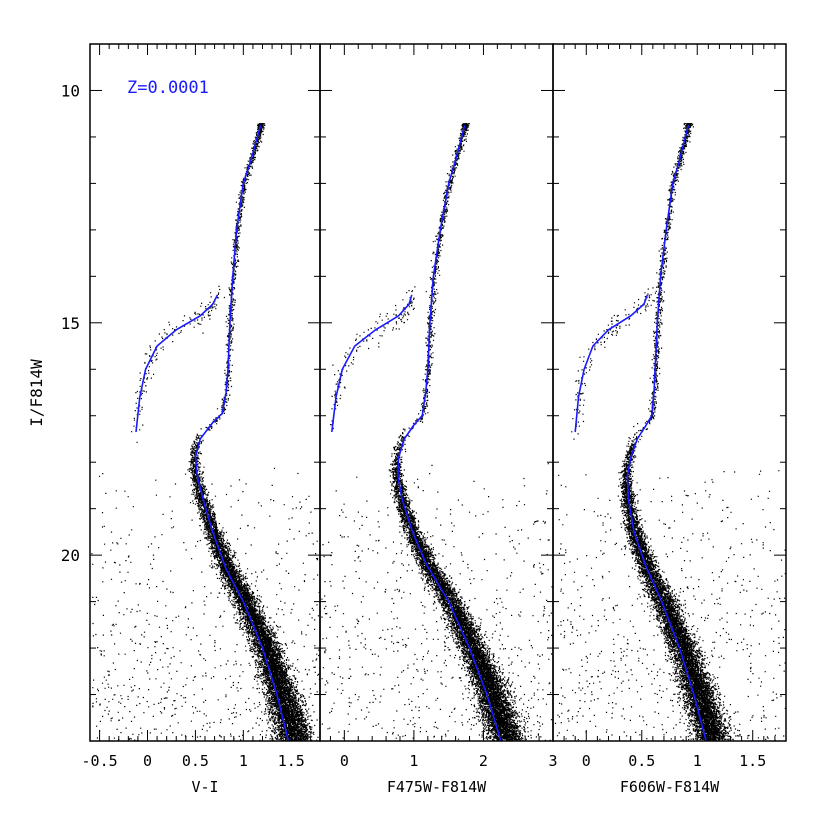 The width and height of the screenshot is (830, 830). What do you see at coordinates (752, 761) in the screenshot?
I see `panel-3-xtick-label: 1.5` at bounding box center [752, 761].